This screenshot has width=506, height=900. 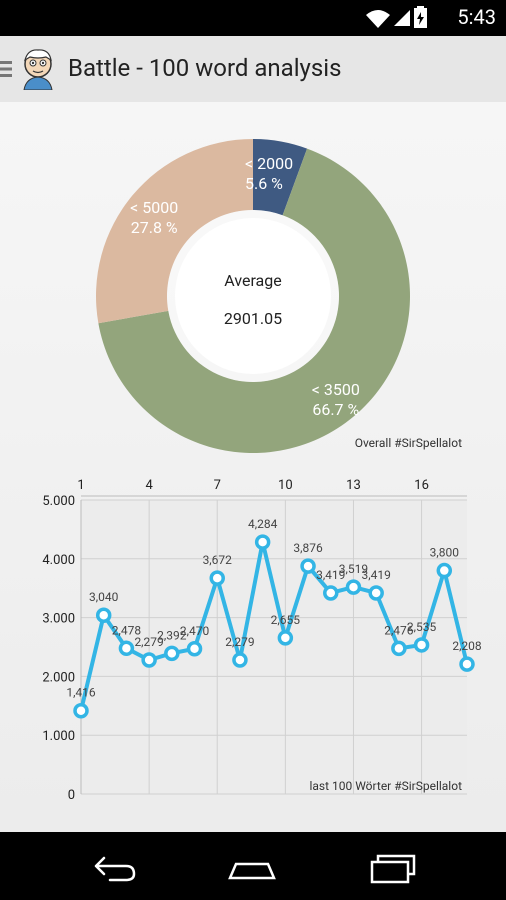 I want to click on y-tick-label: 0, so click(x=71, y=795).